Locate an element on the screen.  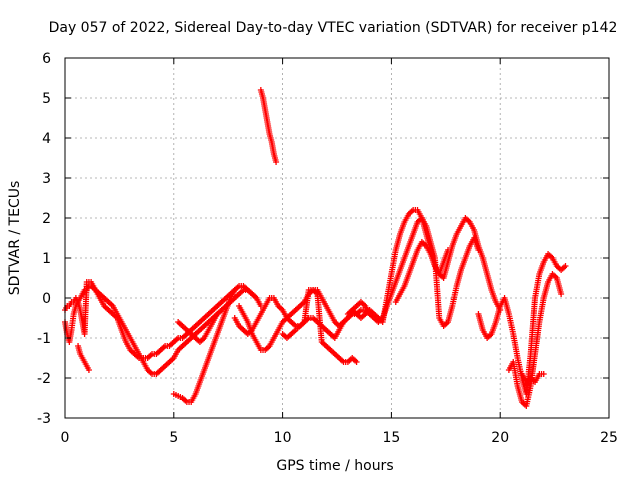
y-tick-label: 0 is located at coordinates (46, 299).